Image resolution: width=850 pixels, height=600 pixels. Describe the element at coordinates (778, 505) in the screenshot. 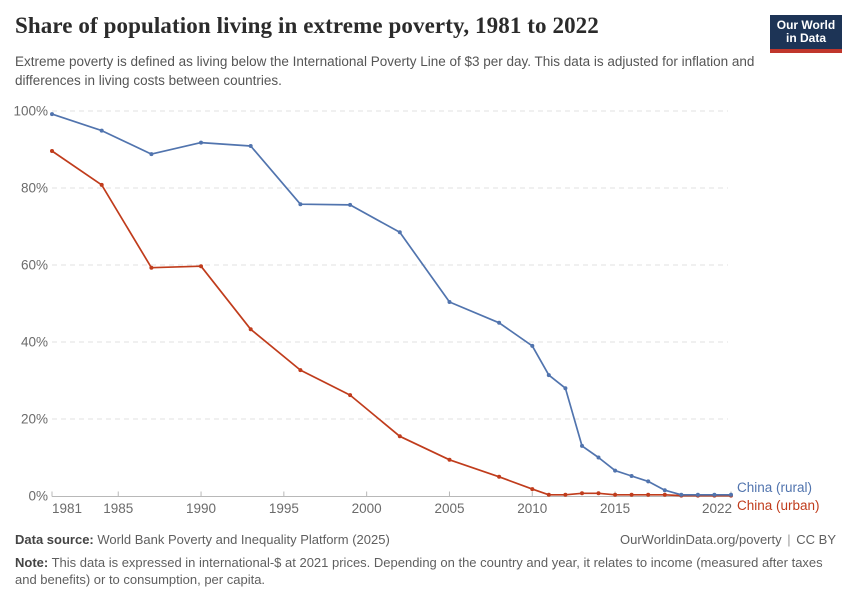

I see `legend-label-china-urban: China (urban)` at that location.